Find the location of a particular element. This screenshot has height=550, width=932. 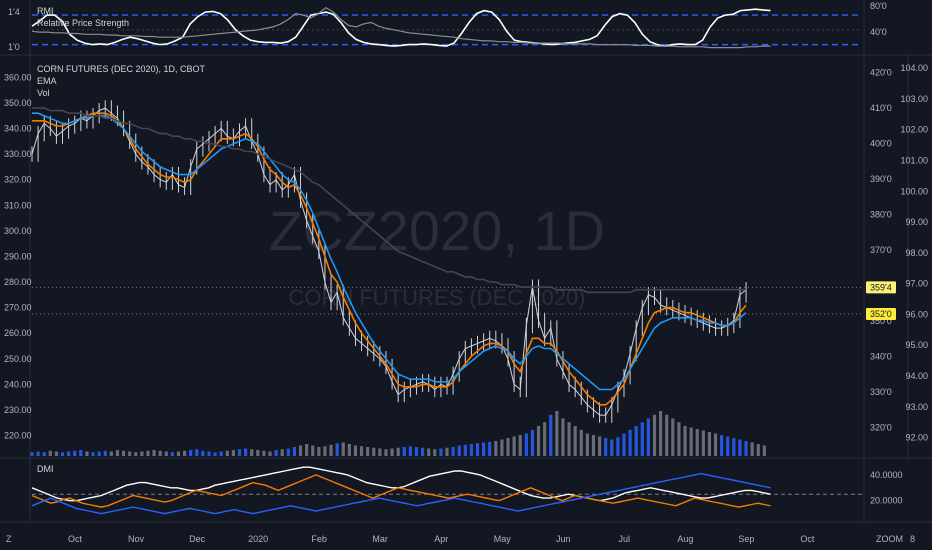

rmi-pane: RMI Relative Price Strength 1'4 1'0 80'0 40'0 is located at coordinates (447, 26).